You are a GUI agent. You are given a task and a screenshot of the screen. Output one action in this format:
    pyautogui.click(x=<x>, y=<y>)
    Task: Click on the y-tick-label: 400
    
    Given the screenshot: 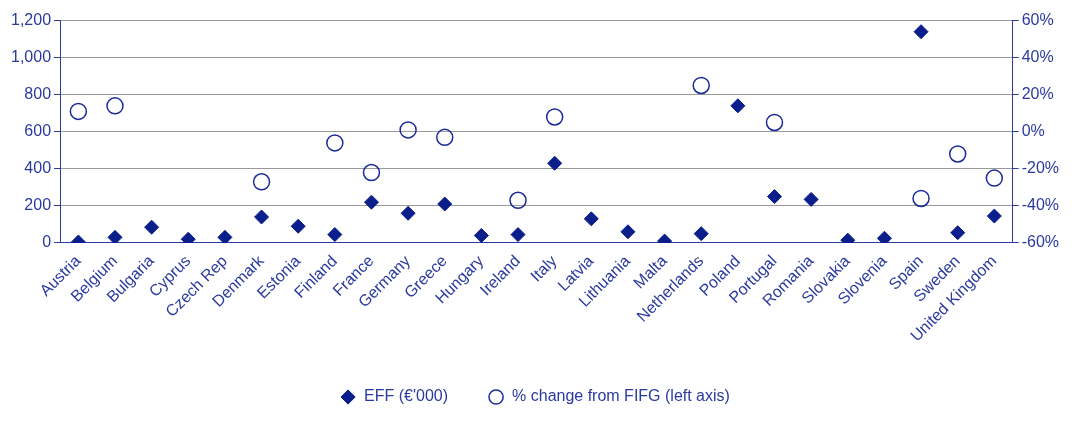 What is the action you would take?
    pyautogui.click(x=38, y=168)
    